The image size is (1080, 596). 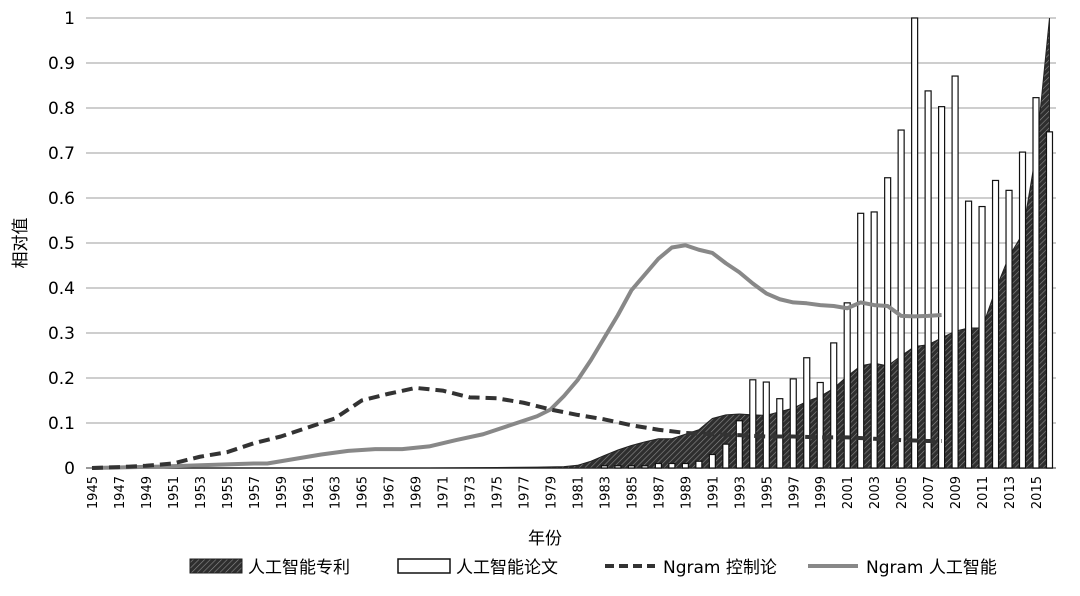 I want to click on x-tick-label: 1999, so click(x=821, y=492).